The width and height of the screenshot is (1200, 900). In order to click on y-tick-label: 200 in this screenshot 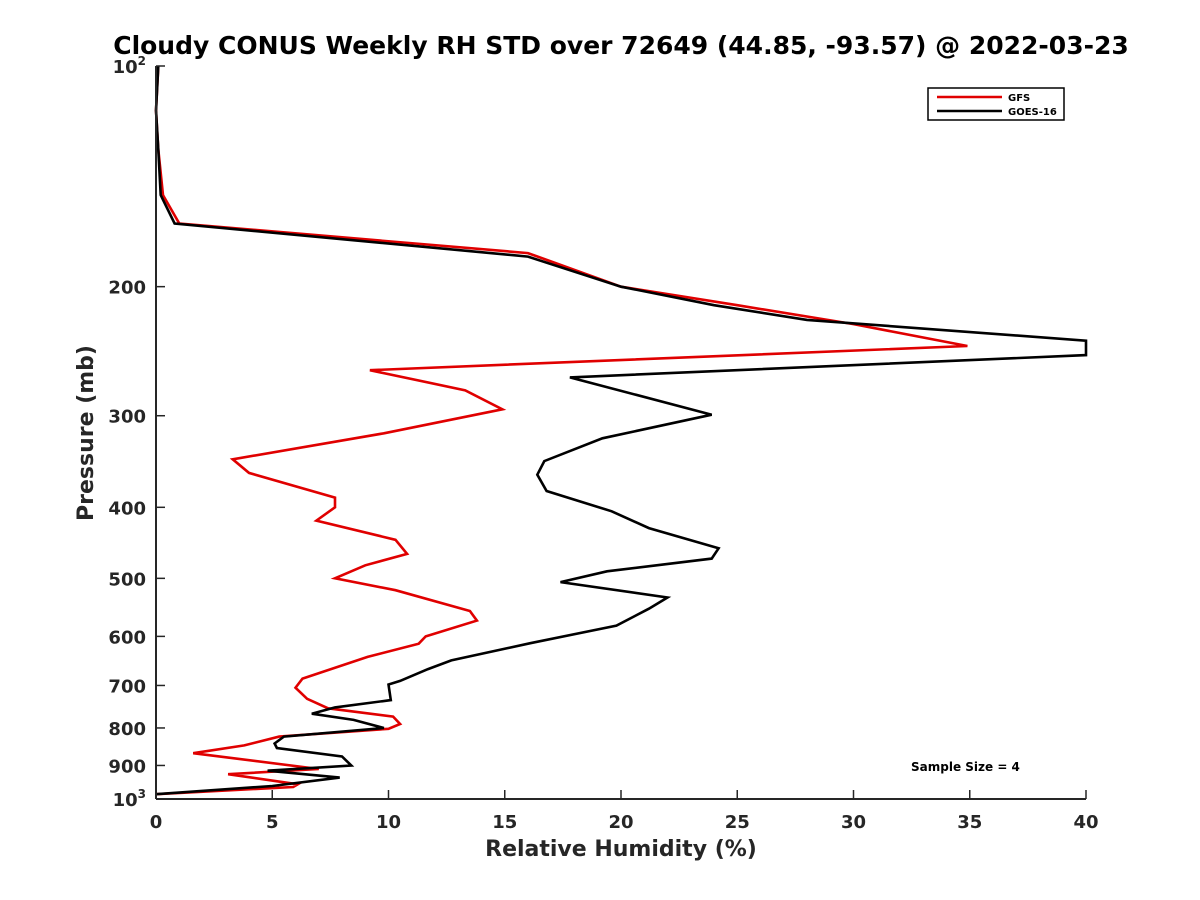, I will do `click(127, 288)`.